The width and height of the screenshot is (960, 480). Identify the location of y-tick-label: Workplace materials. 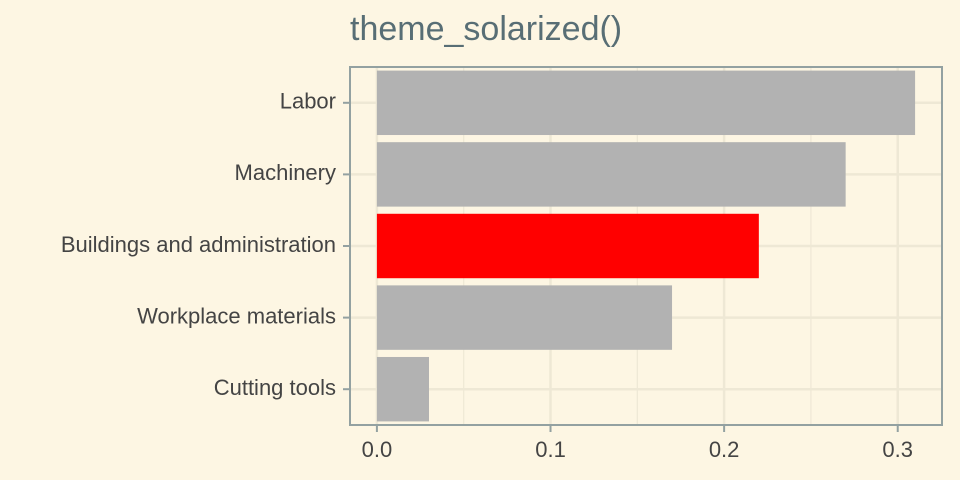
(236, 315).